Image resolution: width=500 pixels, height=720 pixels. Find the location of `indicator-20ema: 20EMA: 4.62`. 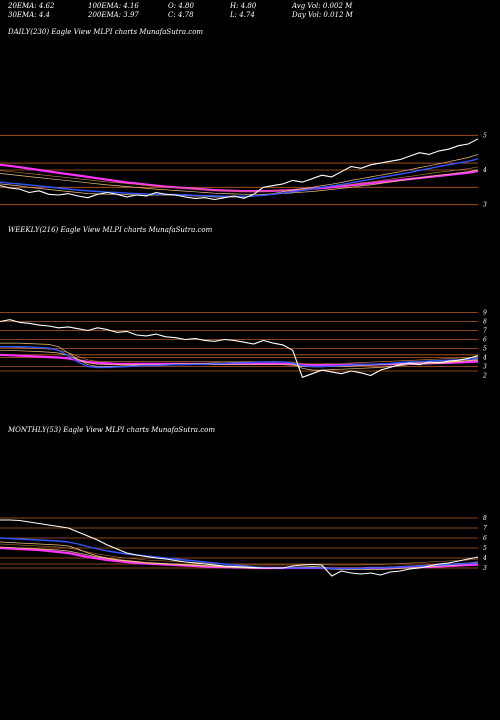

indicator-20ema: 20EMA: 4.62 is located at coordinates (31, 6).